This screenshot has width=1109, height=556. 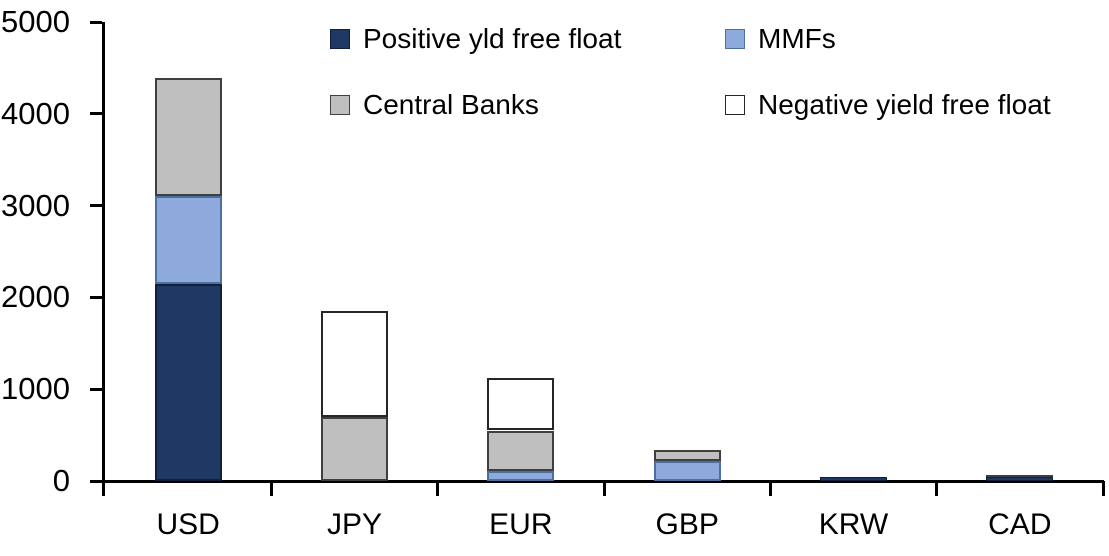 What do you see at coordinates (188, 240) in the screenshot?
I see `bar-segment-usd-s1` at bounding box center [188, 240].